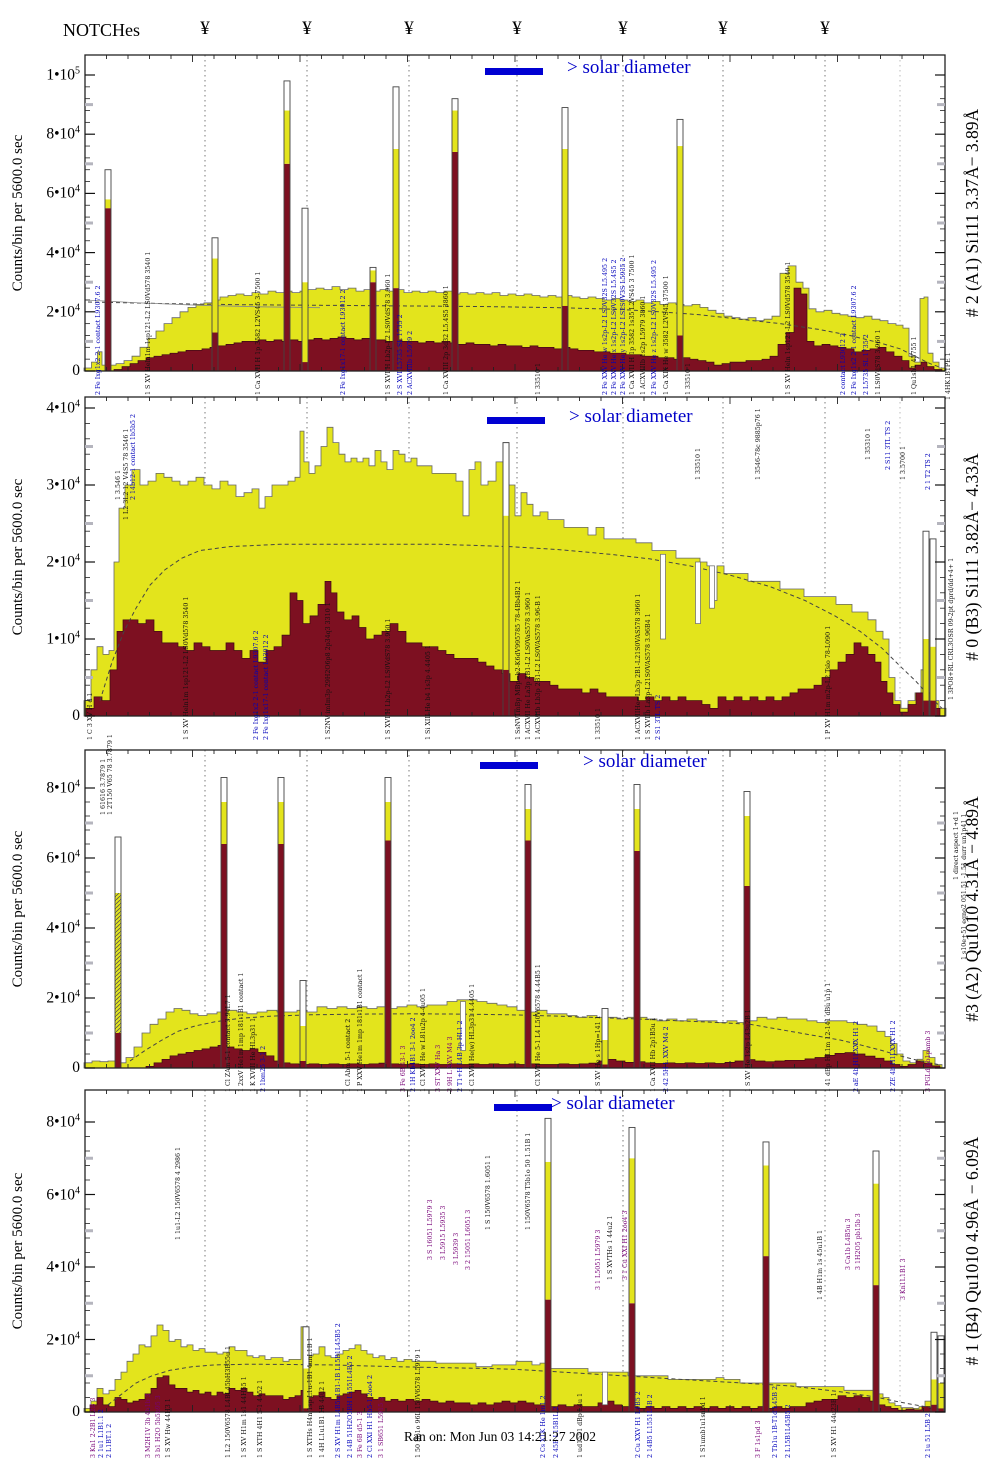 The width and height of the screenshot is (1008, 1460). I want to click on line-annotation: 1 Si XIII He b4 1s3p 4.4405 1, so click(428, 692).